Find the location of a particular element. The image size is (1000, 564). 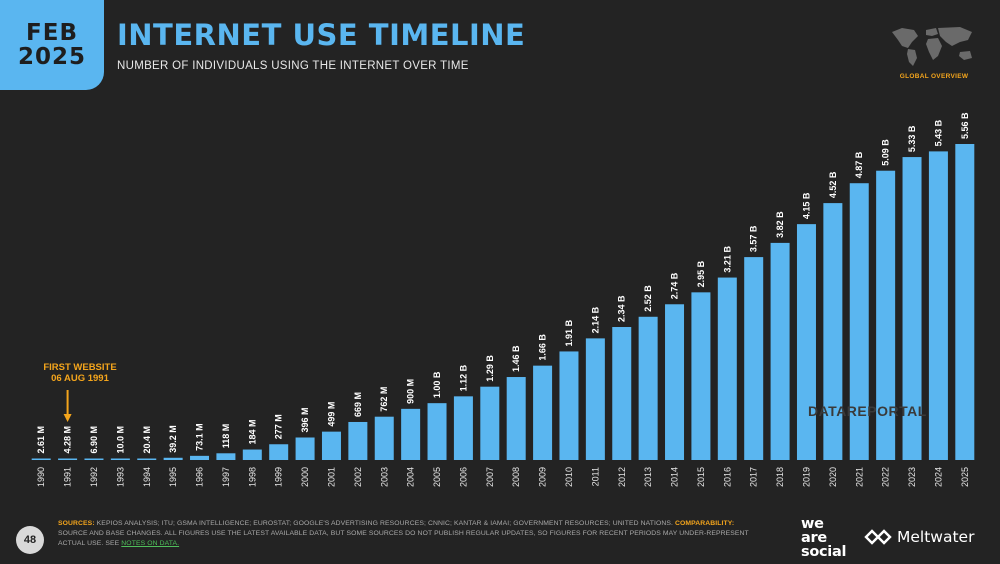

x-tick-2007: 2007 is located at coordinates (490, 477).